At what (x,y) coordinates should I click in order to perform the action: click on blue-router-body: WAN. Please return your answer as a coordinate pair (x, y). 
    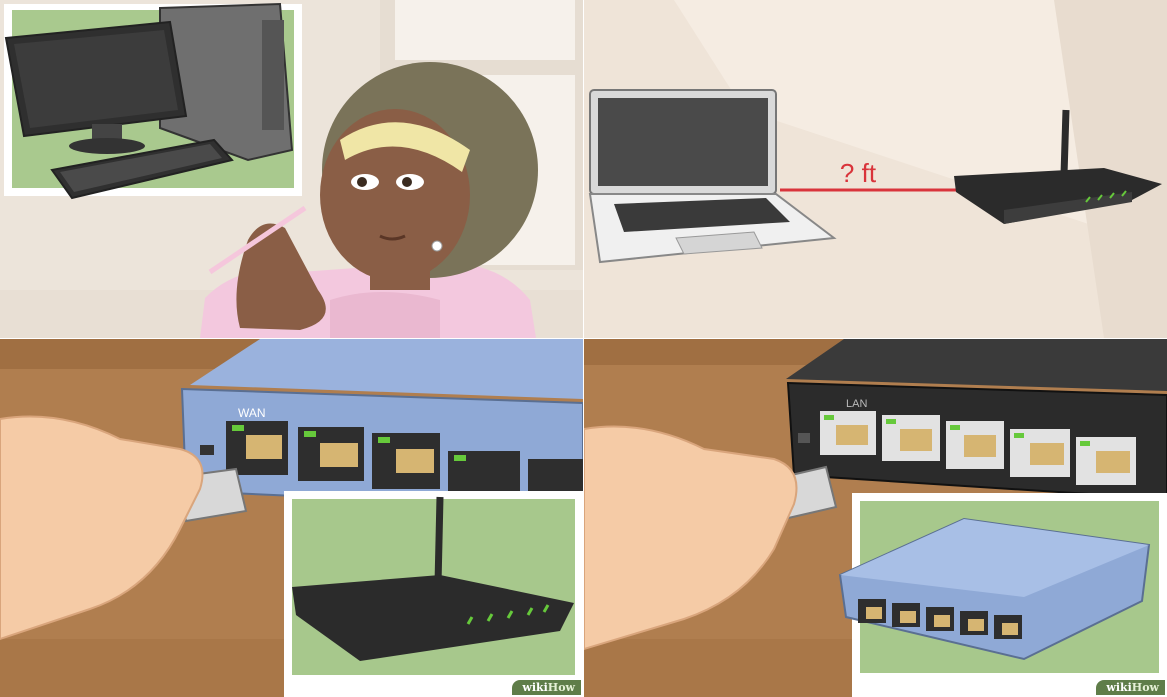
    Looking at the image, I should click on (381, 425).